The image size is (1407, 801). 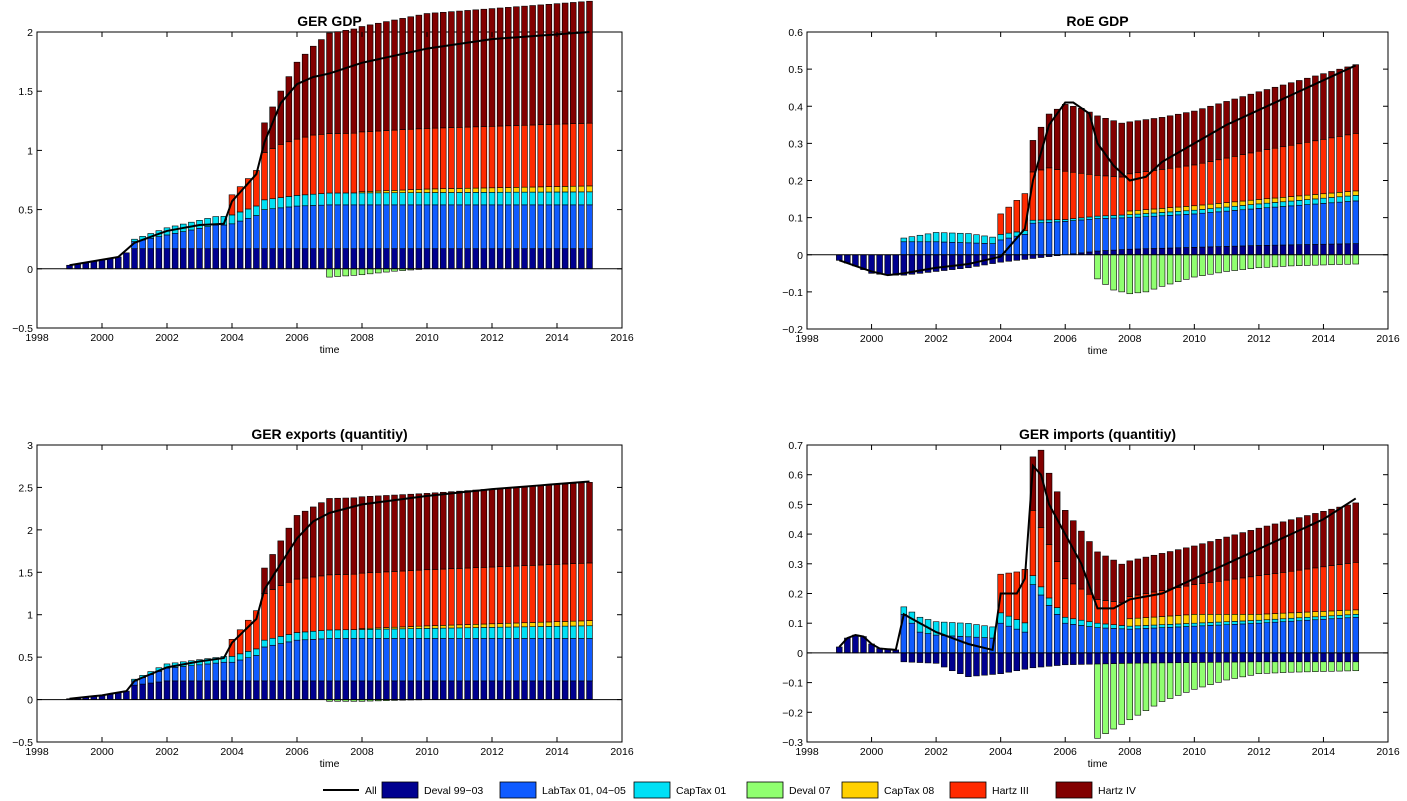 What do you see at coordinates (765, 790) in the screenshot?
I see `legend-swatch` at bounding box center [765, 790].